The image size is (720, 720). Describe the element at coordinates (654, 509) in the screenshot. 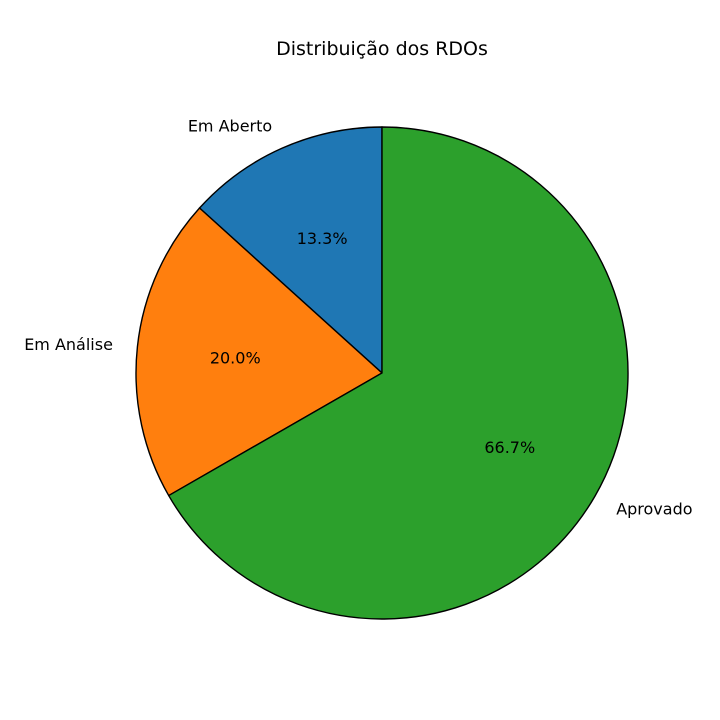

I see `slice-label-2: Aprovado` at that location.